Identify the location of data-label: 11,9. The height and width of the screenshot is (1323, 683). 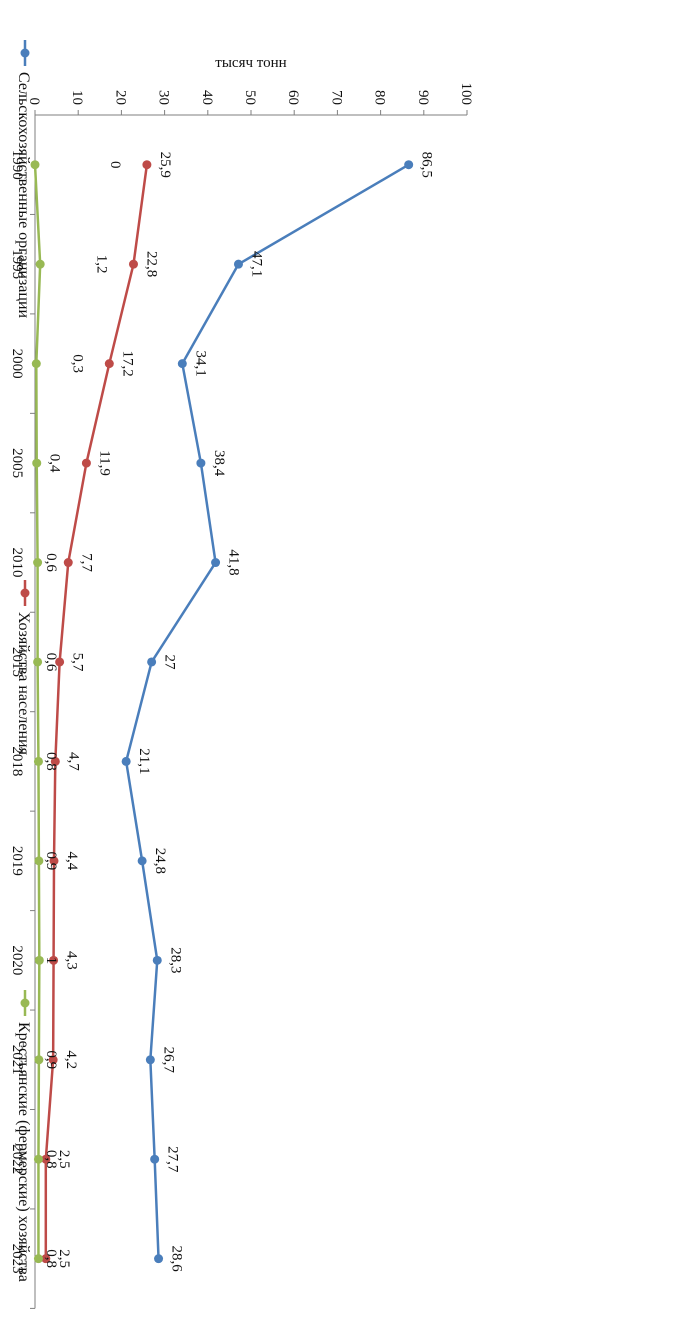
(104, 463).